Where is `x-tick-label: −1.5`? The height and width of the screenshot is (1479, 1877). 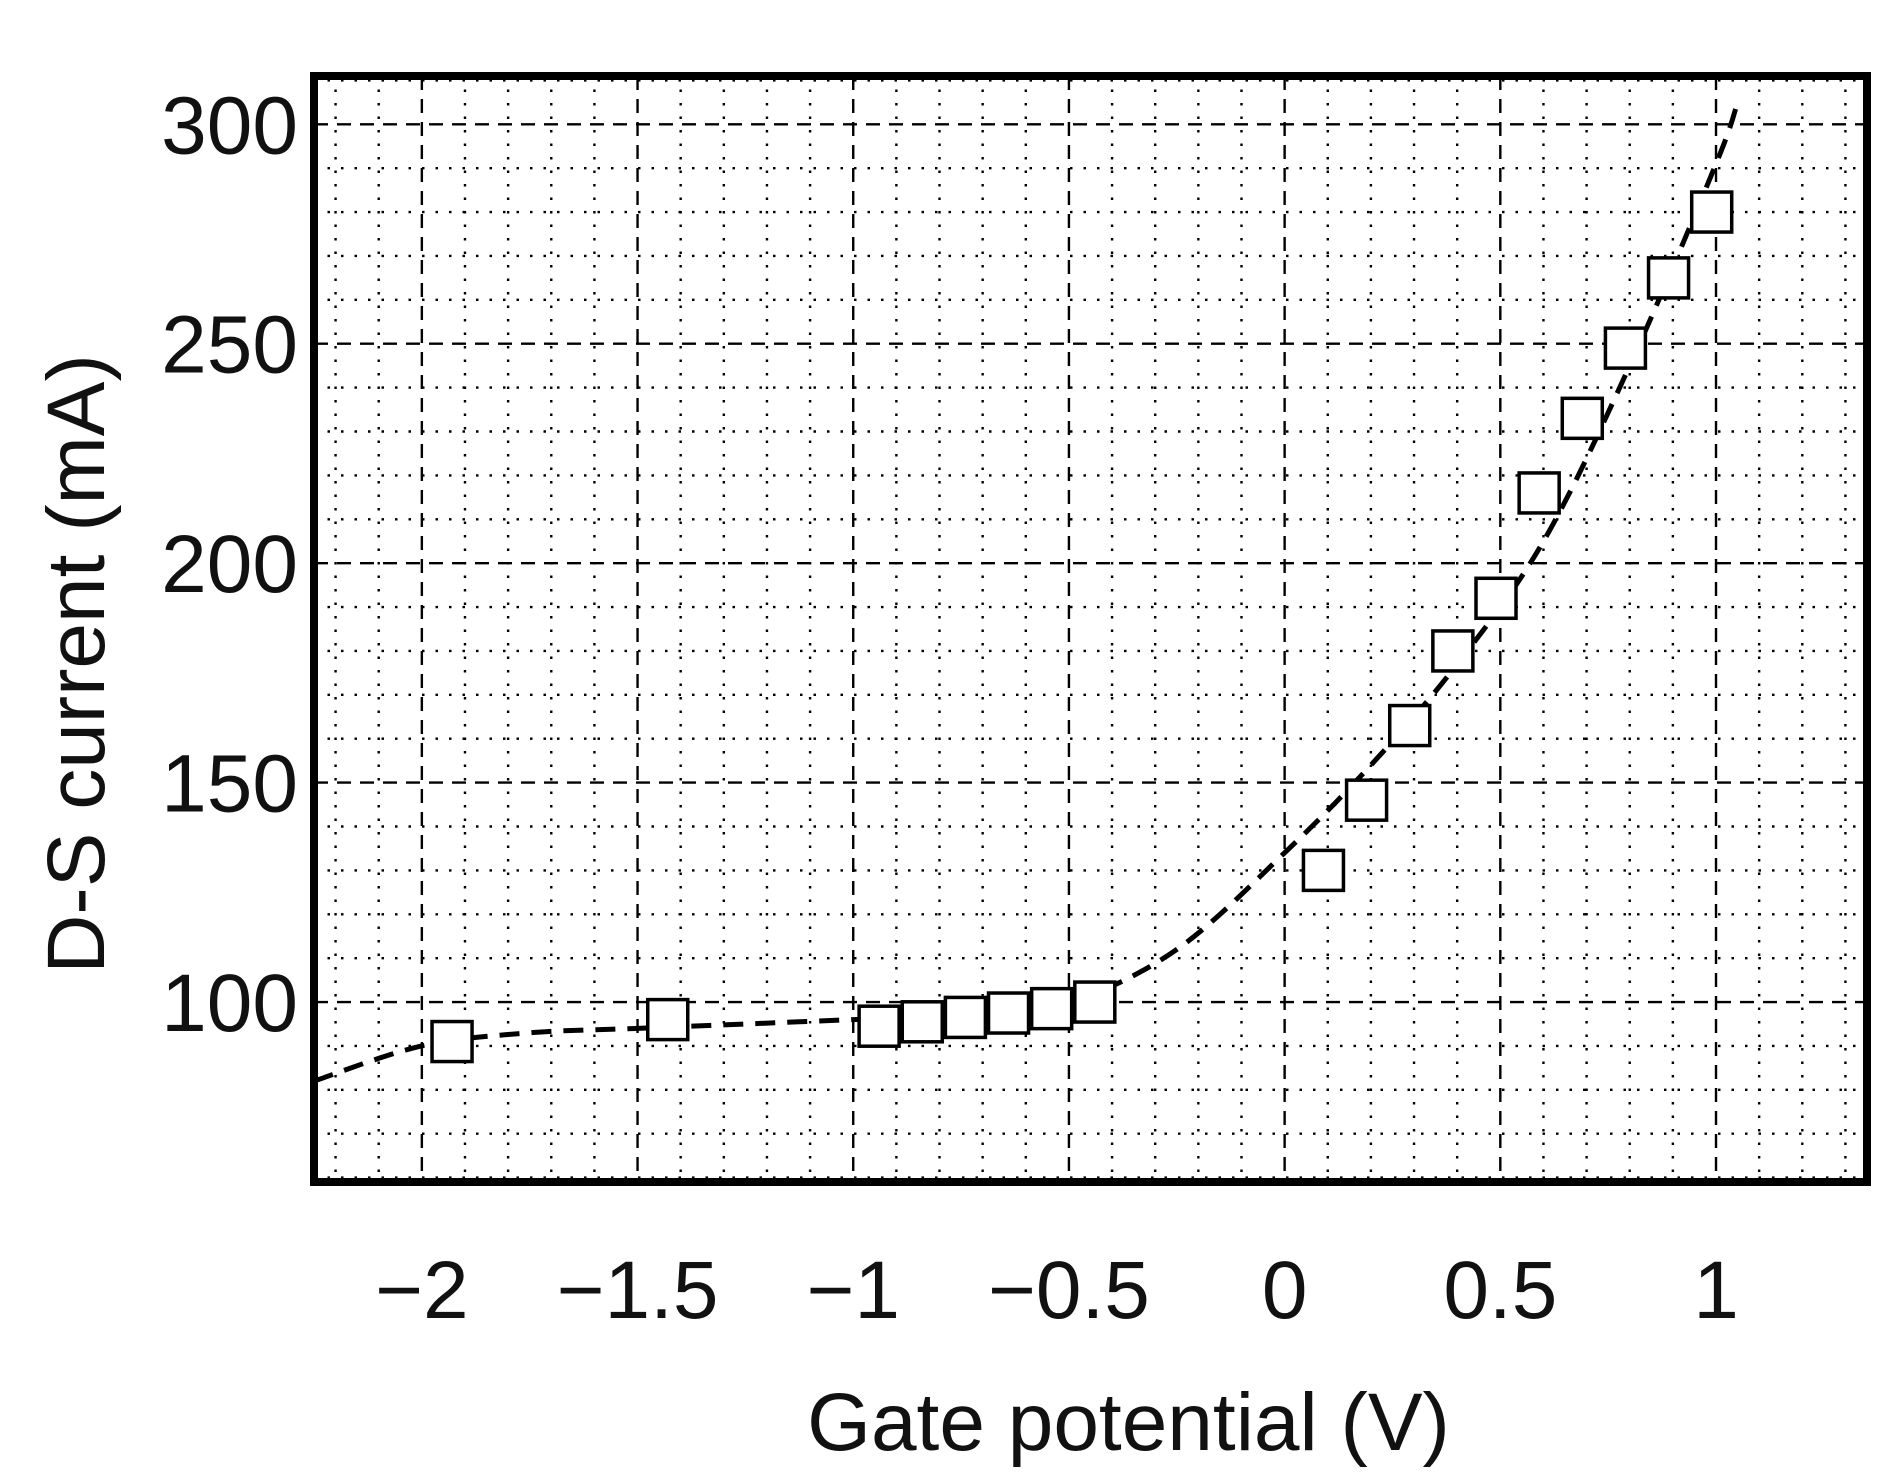 x-tick-label: −1.5 is located at coordinates (638, 1290).